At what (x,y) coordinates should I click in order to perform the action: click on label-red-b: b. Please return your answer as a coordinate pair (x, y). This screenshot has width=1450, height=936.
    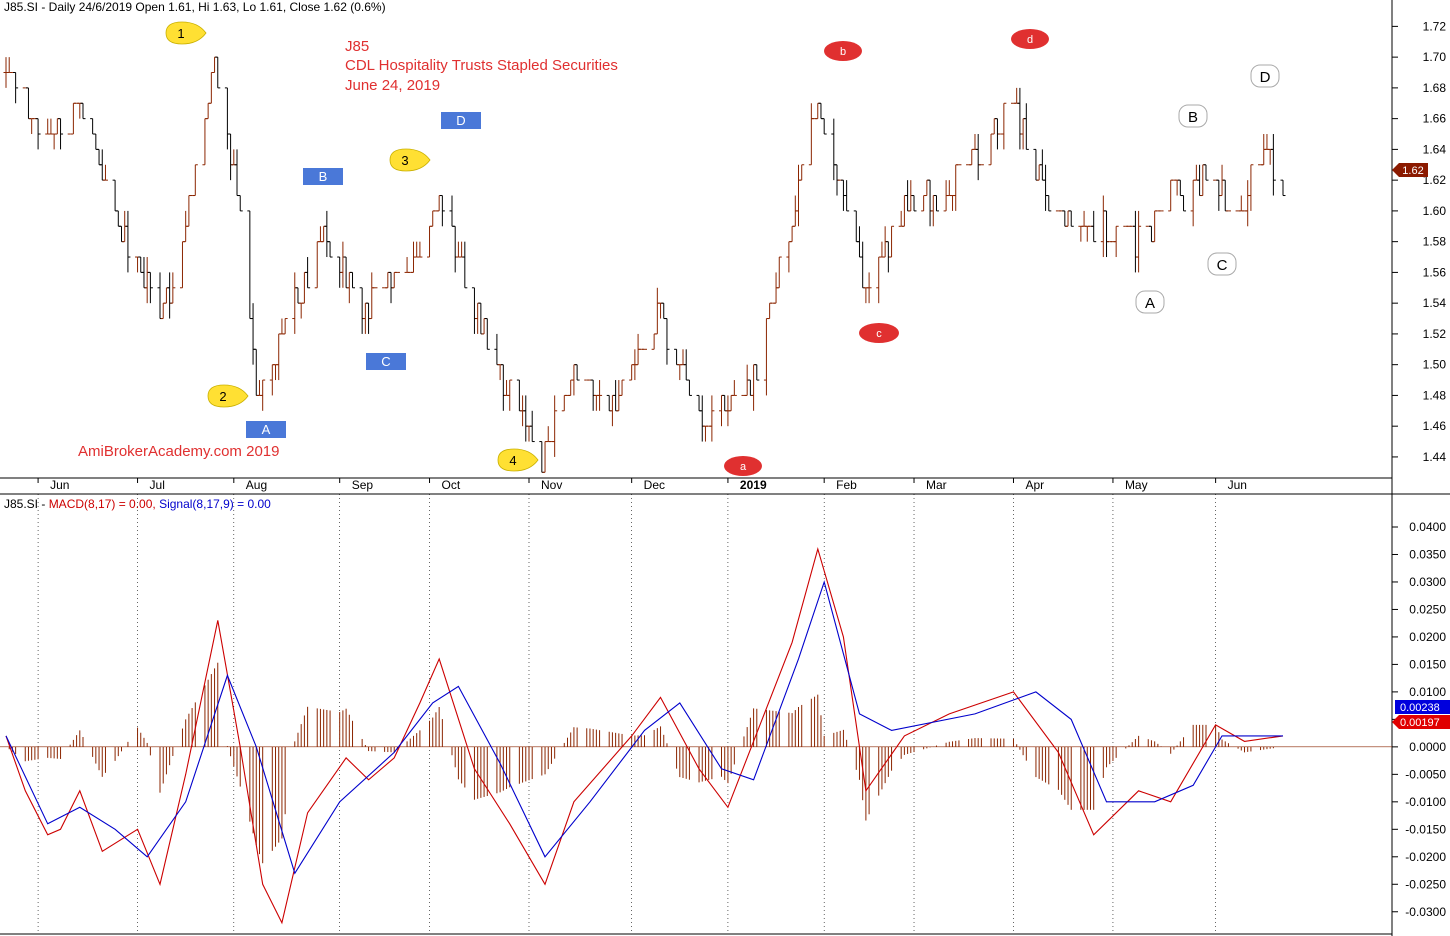
    Looking at the image, I should click on (843, 51).